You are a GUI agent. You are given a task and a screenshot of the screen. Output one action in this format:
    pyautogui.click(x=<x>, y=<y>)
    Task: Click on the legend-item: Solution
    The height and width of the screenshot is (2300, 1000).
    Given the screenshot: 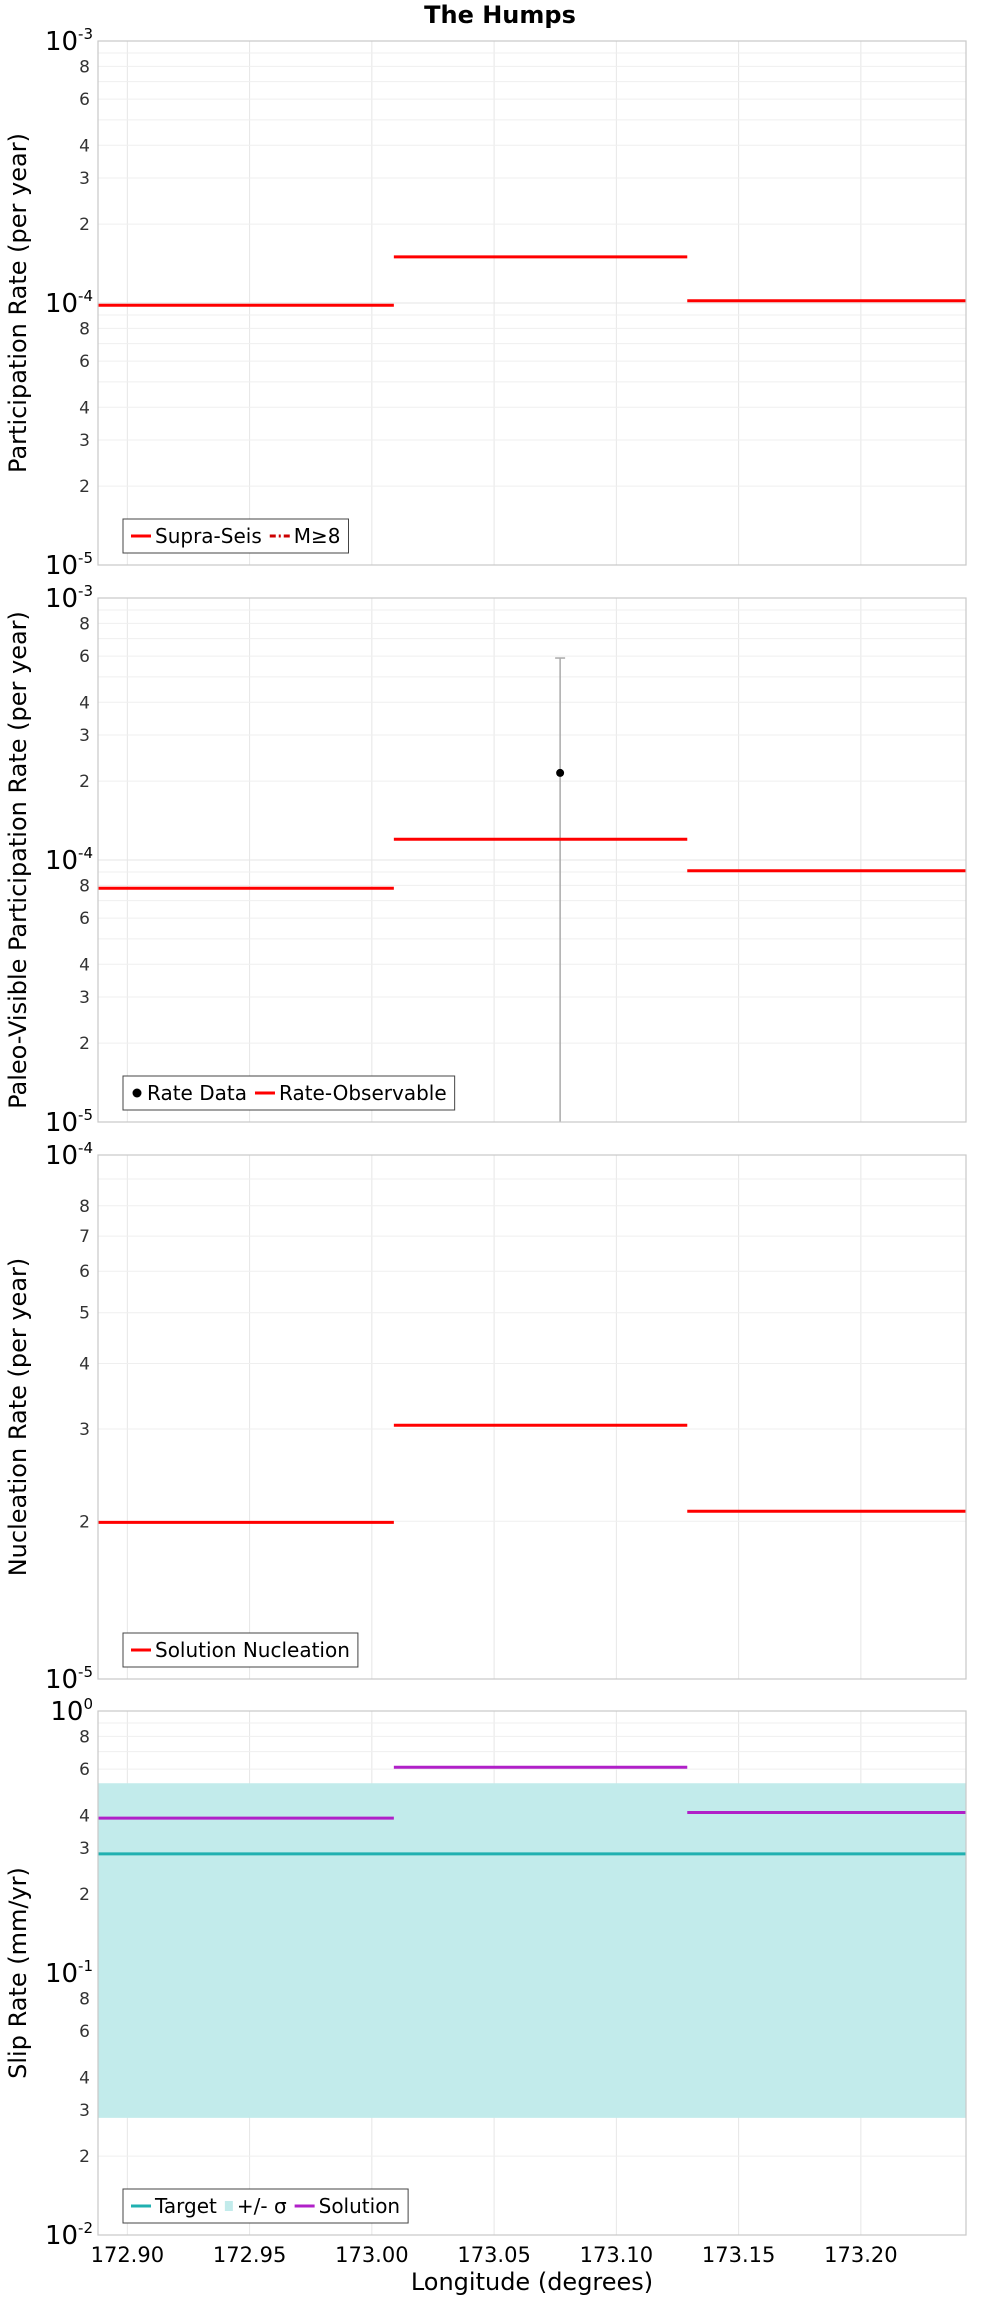 What is the action you would take?
    pyautogui.click(x=347, y=2206)
    